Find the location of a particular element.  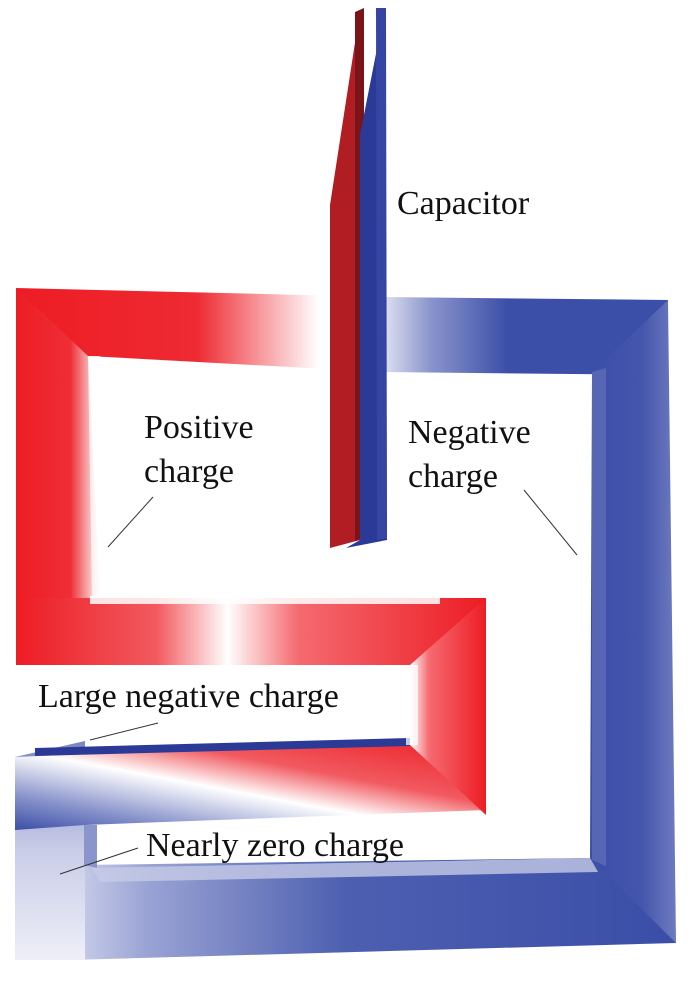

label-capacitor: Capacitor is located at coordinates (463, 203).